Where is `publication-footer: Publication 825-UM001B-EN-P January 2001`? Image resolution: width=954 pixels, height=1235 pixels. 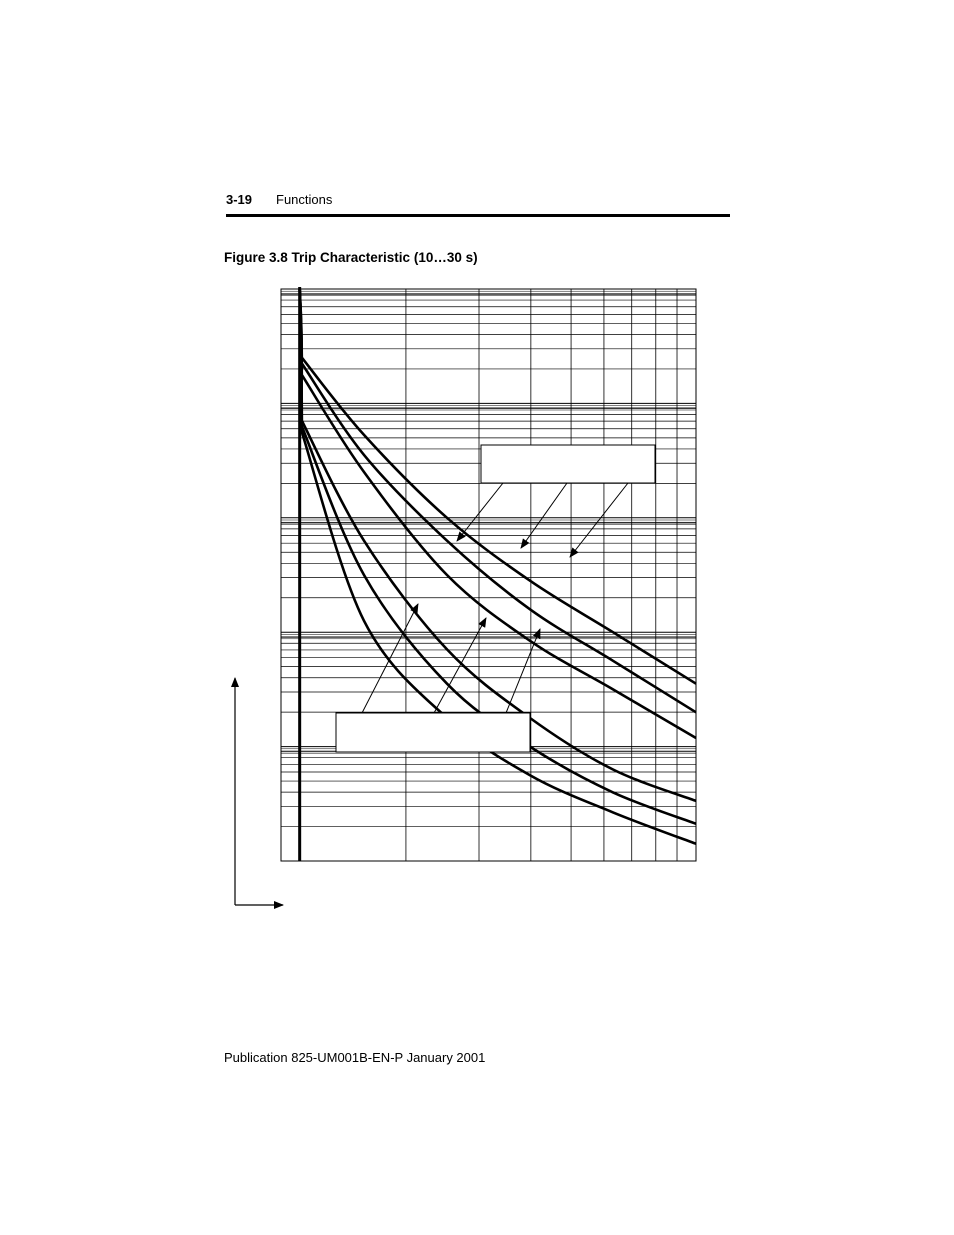 publication-footer: Publication 825-UM001B-EN-P January 2001 is located at coordinates (355, 1057).